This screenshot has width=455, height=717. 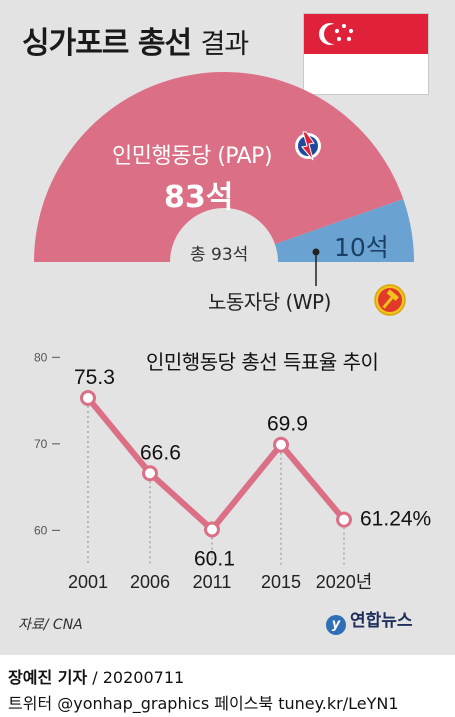 What do you see at coordinates (269, 302) in the screenshot?
I see `wp-party-label: 노동자당 (WP)` at bounding box center [269, 302].